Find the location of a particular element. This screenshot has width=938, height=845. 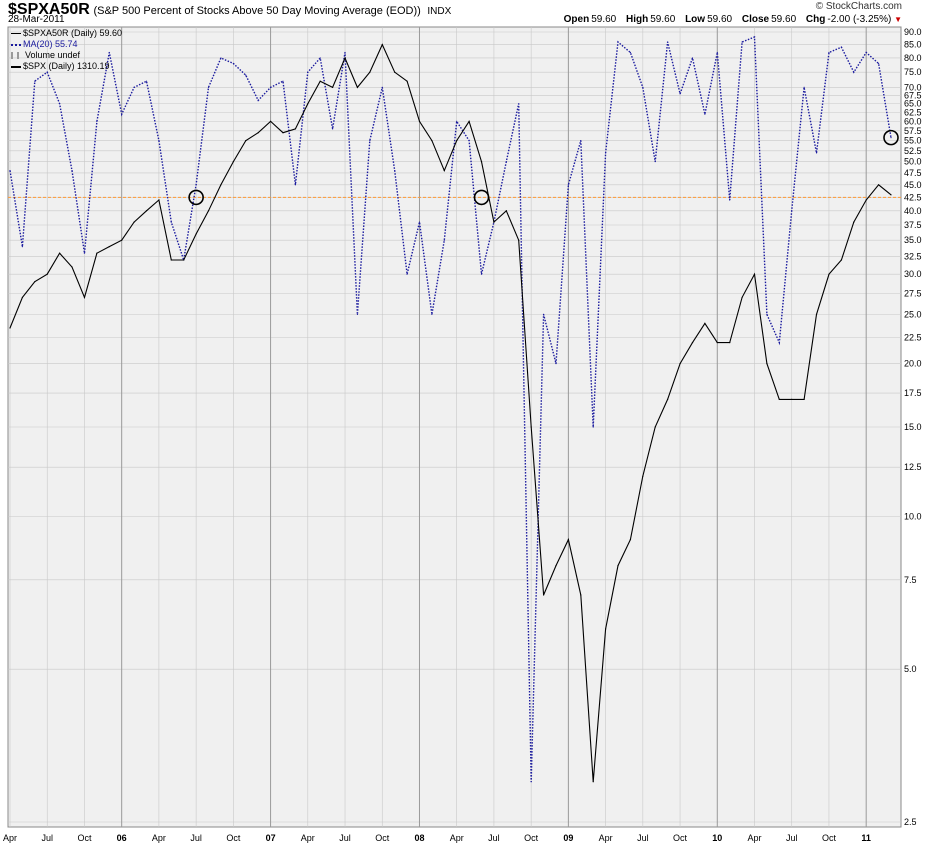

y-tick-label: 7.5 is located at coordinates (910, 580).